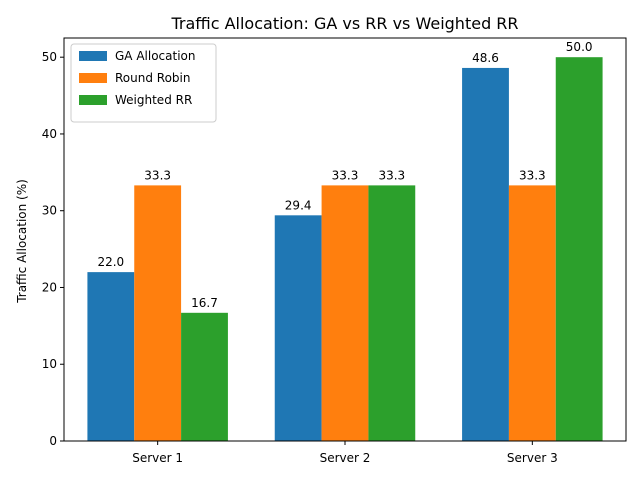  I want to click on y-tick-label: 40, so click(49, 134).